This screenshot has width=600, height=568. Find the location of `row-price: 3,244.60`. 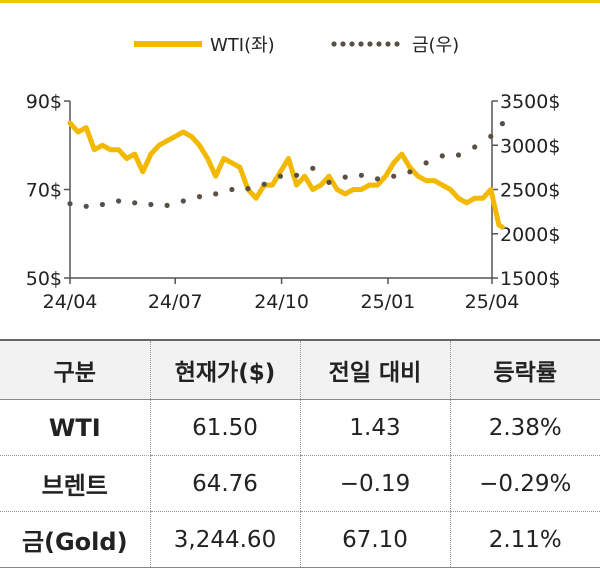

row-price: 3,244.60 is located at coordinates (224, 539).